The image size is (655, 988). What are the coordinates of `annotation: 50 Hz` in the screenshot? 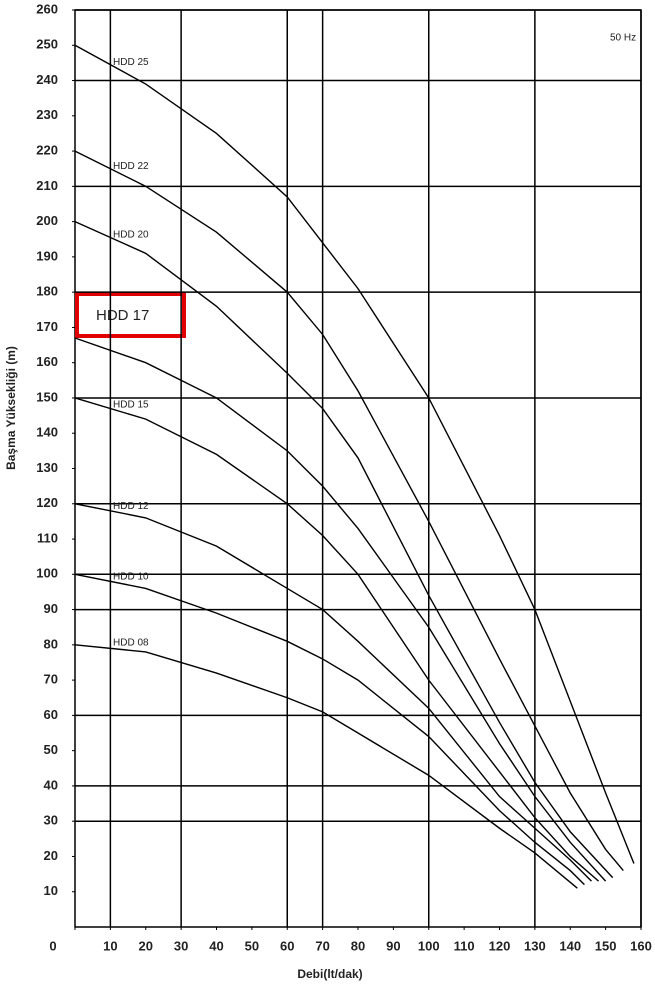 It's located at (623, 38).